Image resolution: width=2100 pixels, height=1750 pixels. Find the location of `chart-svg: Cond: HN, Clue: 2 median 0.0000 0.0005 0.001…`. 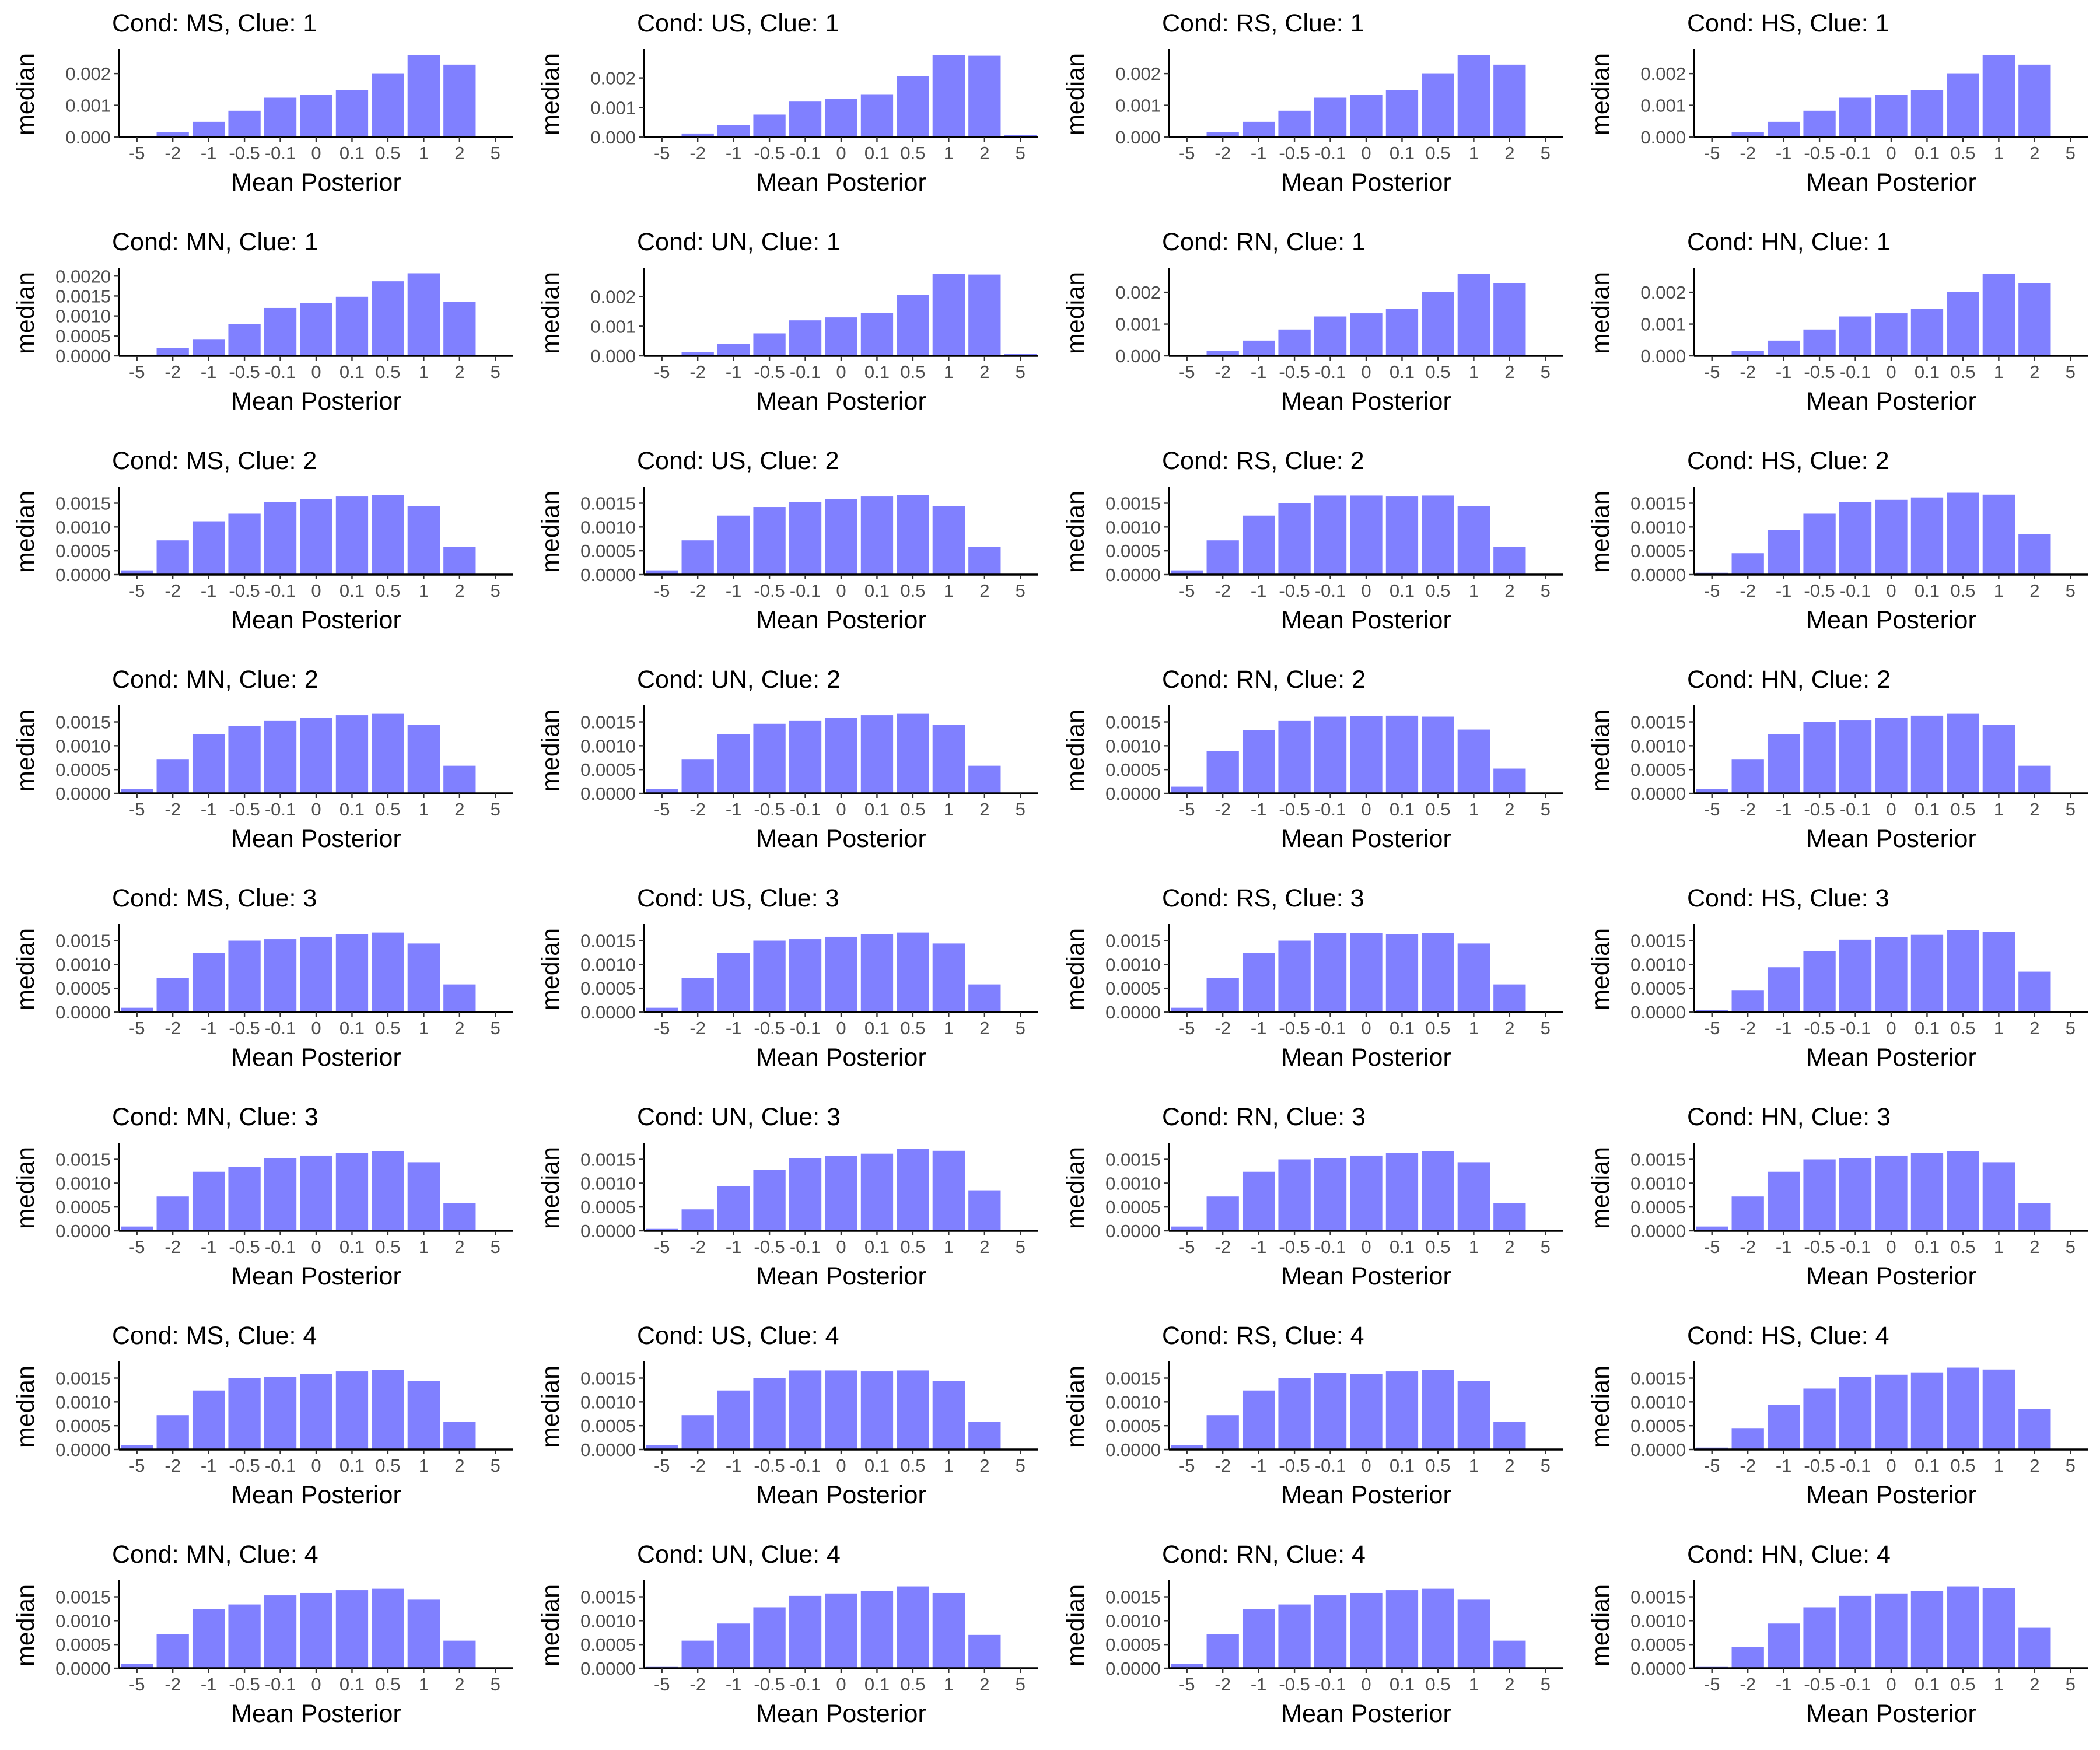

chart-svg: Cond: HN, Clue: 2 median 0.0000 0.0005 0.001… is located at coordinates (1838, 759).